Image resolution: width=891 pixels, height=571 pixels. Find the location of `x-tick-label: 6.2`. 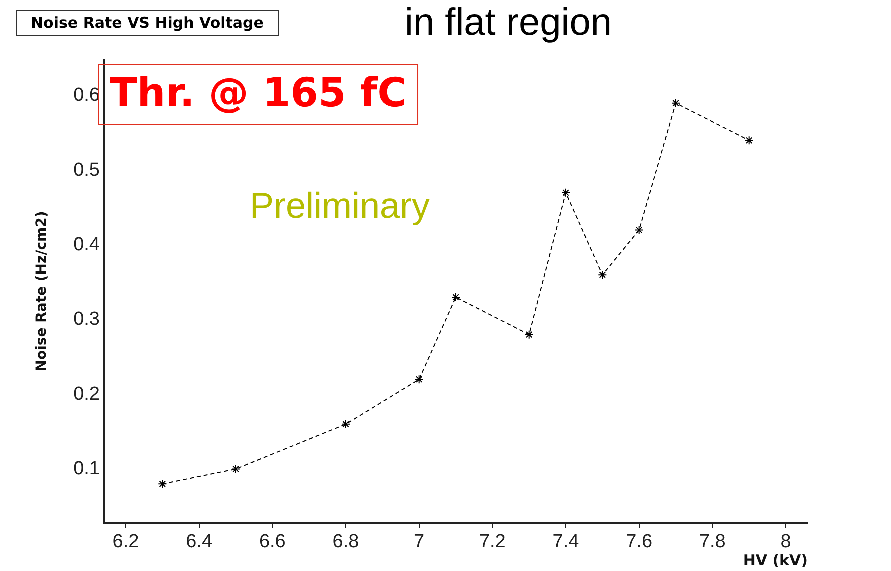

x-tick-label: 6.2 is located at coordinates (126, 542).